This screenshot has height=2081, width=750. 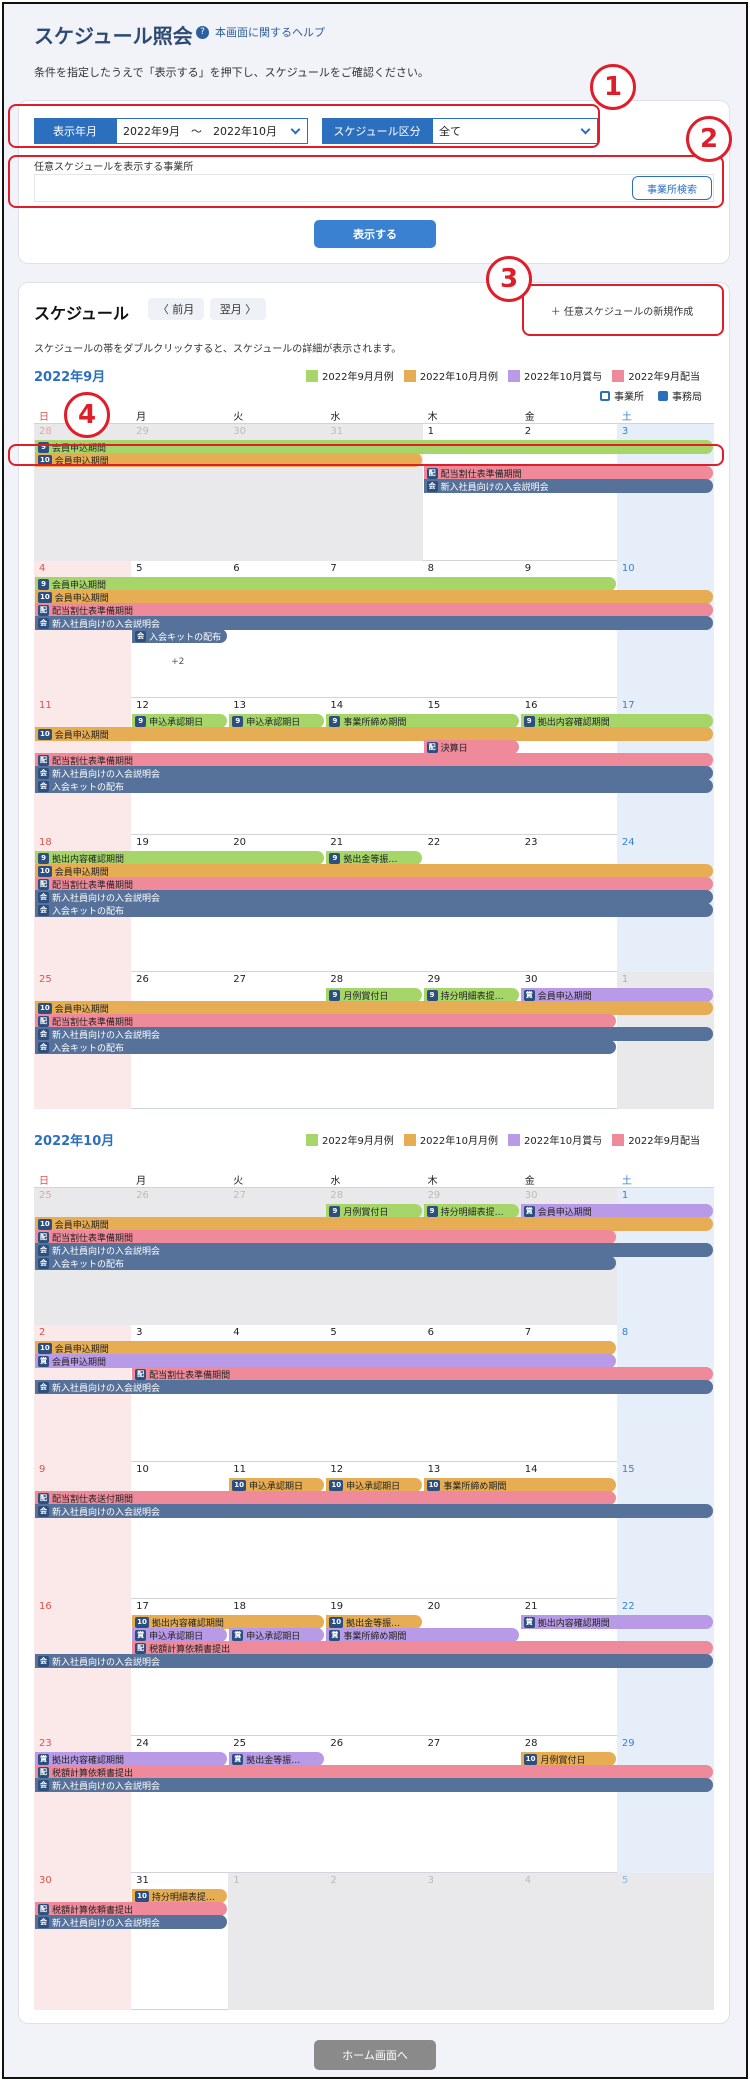 What do you see at coordinates (228, 1622) in the screenshot?
I see `schedule-event: 10 拠出内容確認期間` at bounding box center [228, 1622].